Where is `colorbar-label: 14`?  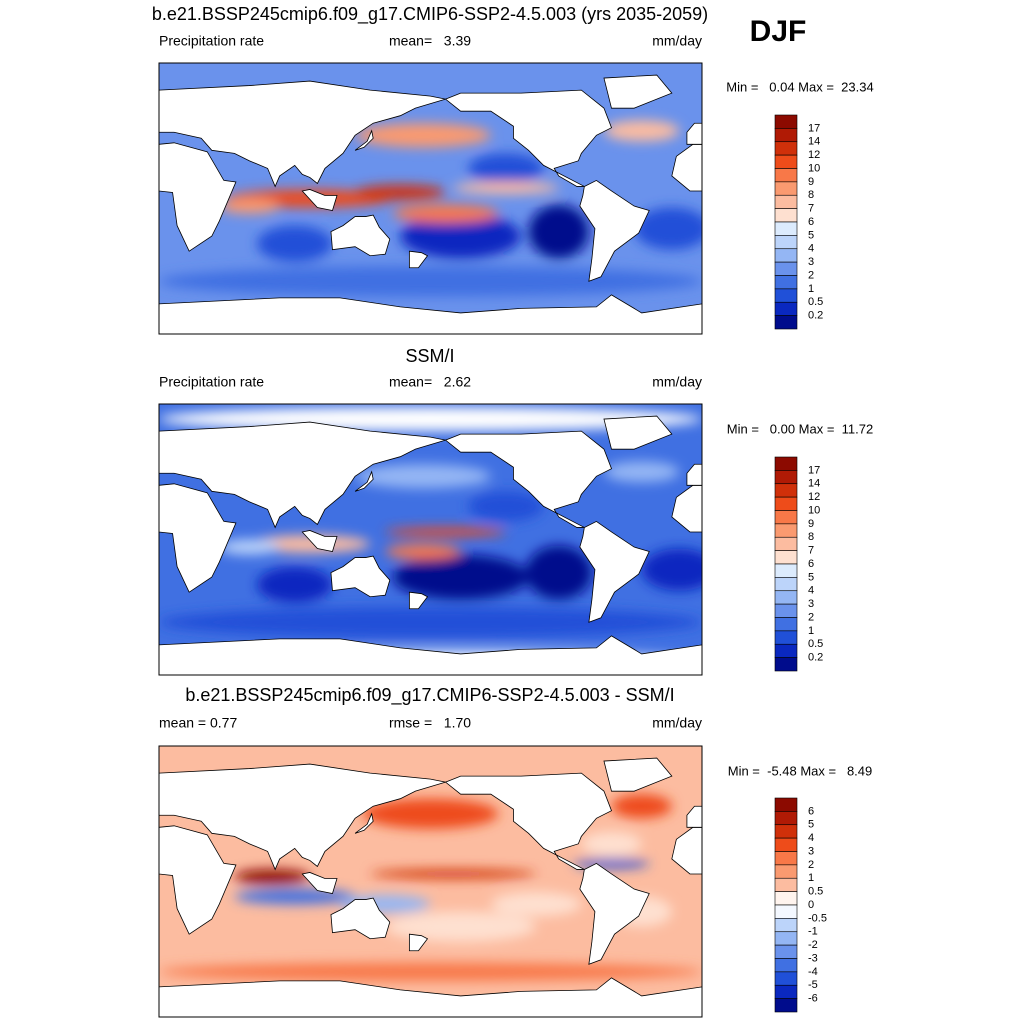
colorbar-label: 14 is located at coordinates (814, 142).